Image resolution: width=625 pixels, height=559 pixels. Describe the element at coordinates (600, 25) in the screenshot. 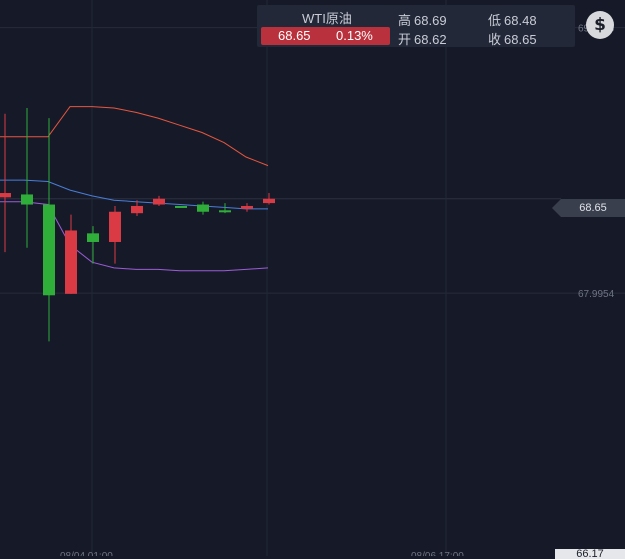

I see `dollar-icon: $` at that location.